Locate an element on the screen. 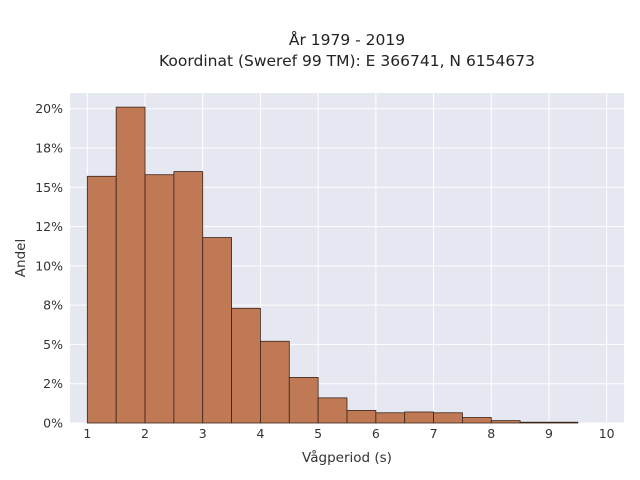  y-tick-label-4: 10% is located at coordinates (49, 265).